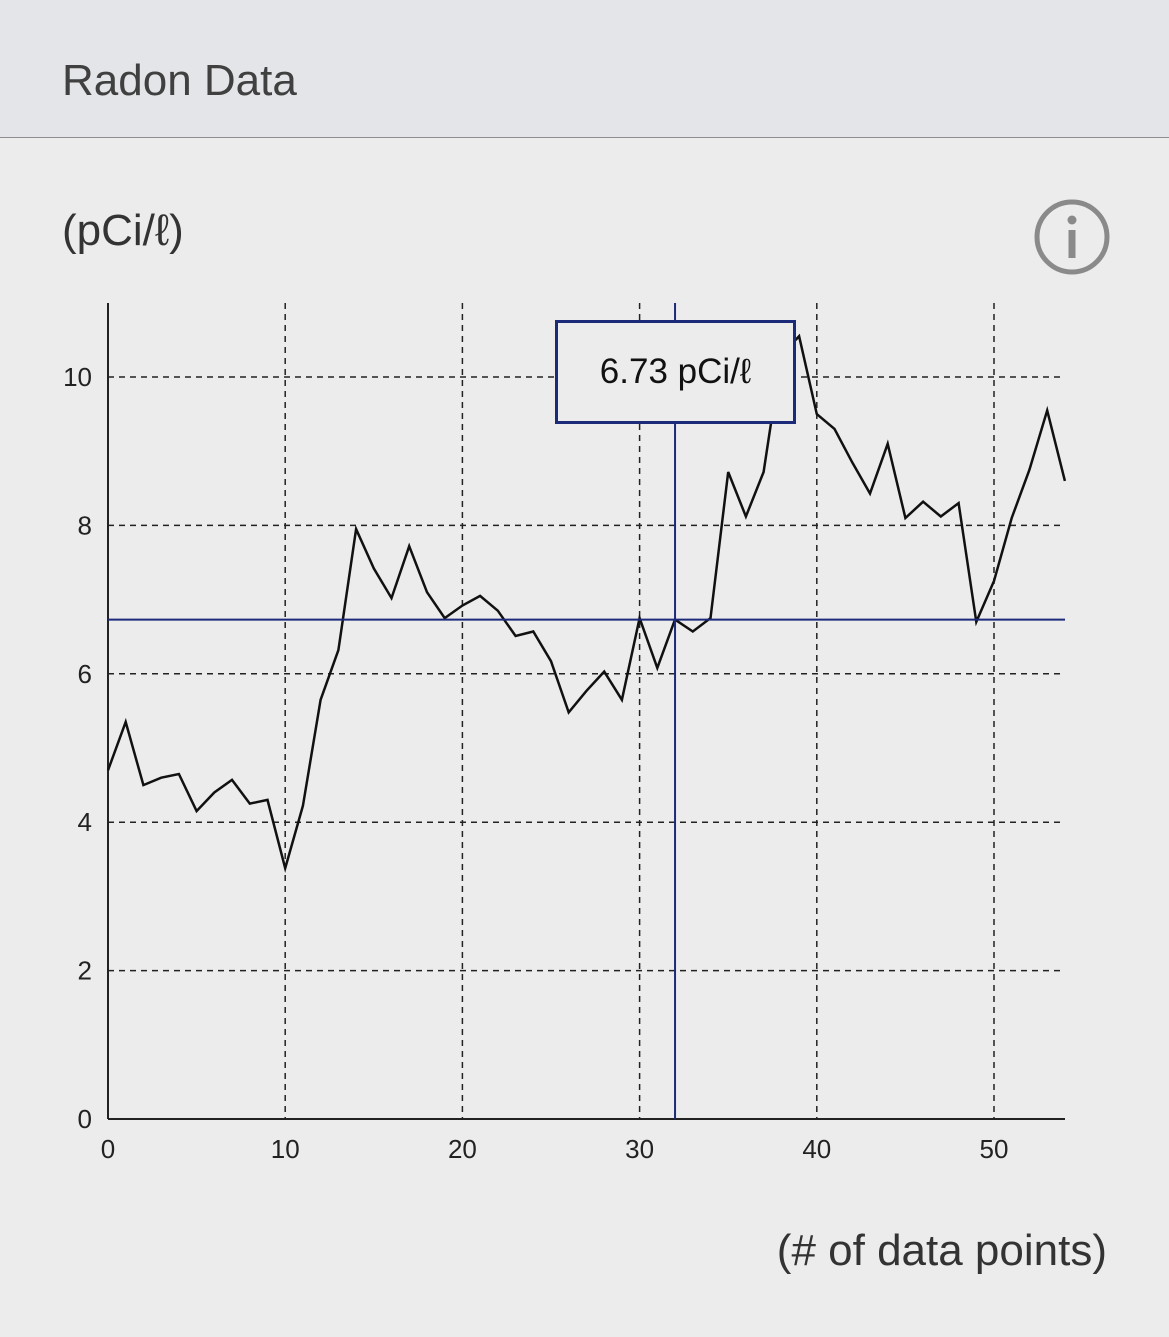 The image size is (1169, 1337). Describe the element at coordinates (85, 971) in the screenshot. I see `y-tick-label: 2` at that location.